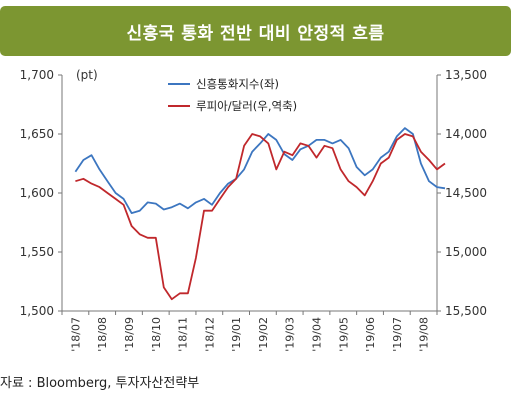 This screenshot has height=400, width=511. Describe the element at coordinates (75, 334) in the screenshot. I see `x-tick-label: '18/07` at that location.